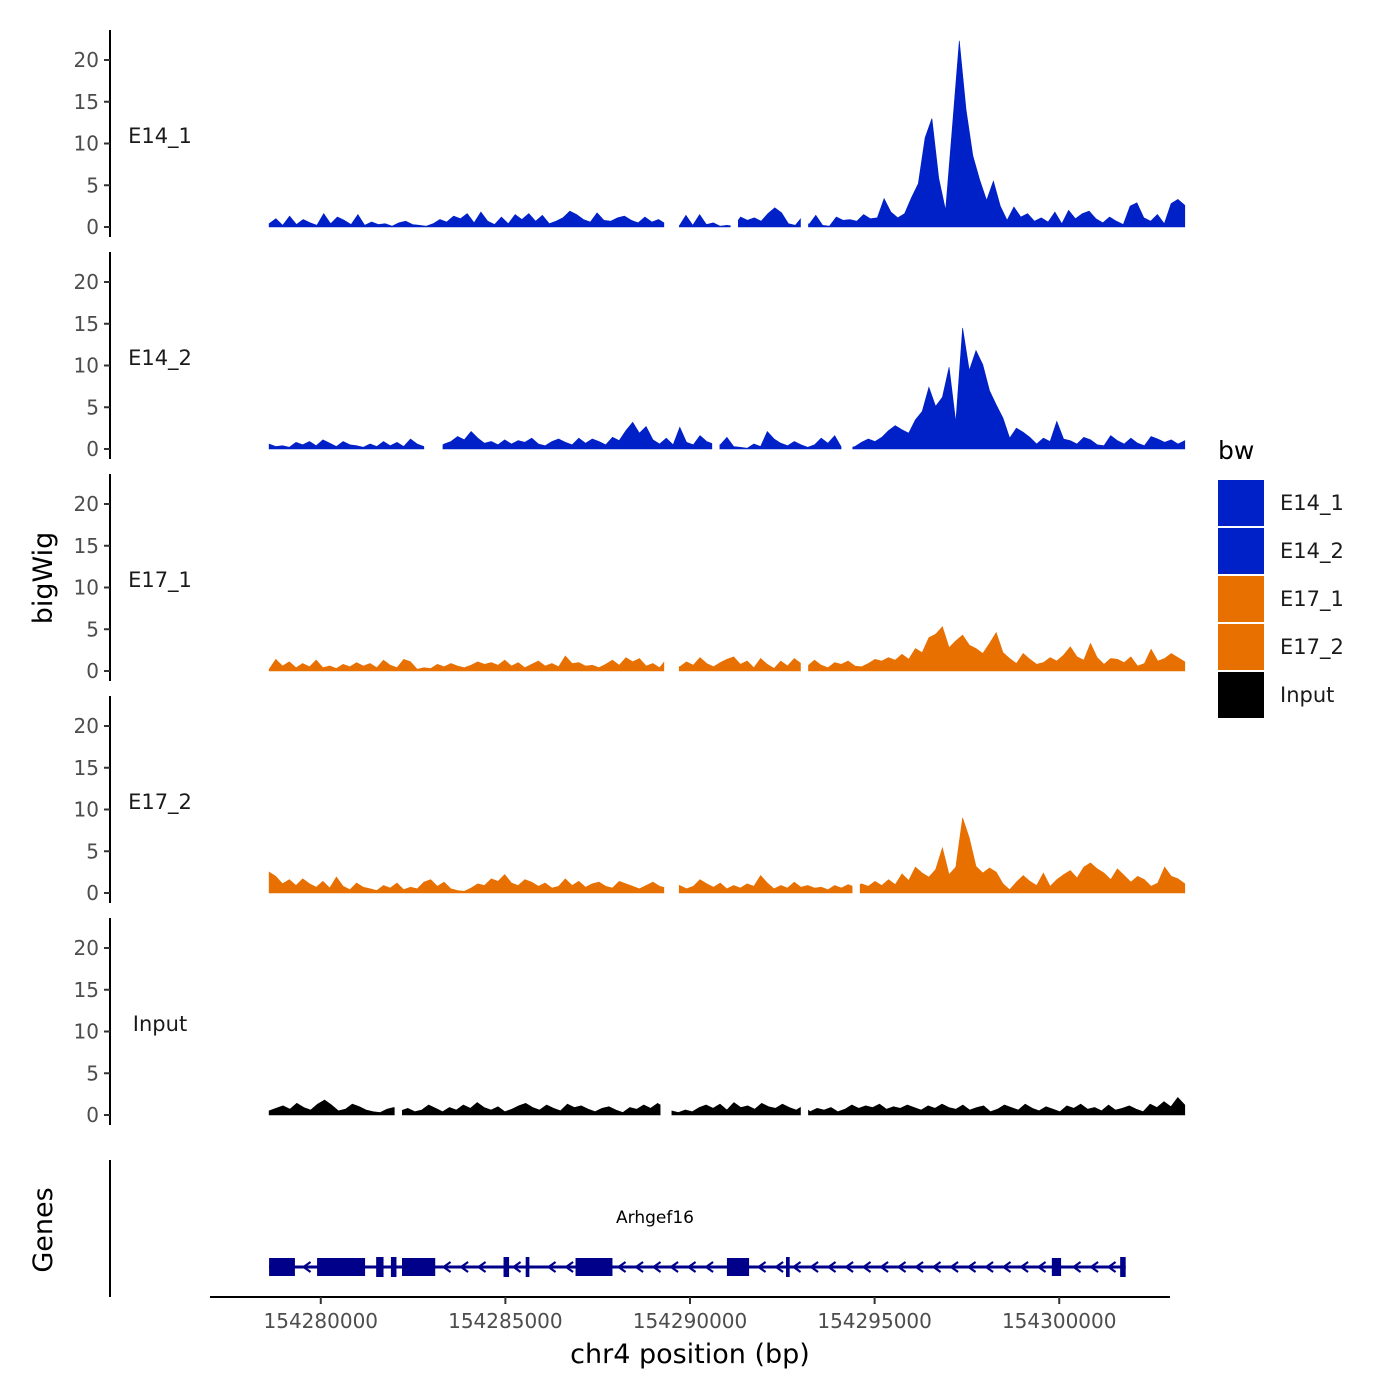 This screenshot has width=1400, height=1400. I want to click on gene-name-label: Arhgef16, so click(655, 1218).